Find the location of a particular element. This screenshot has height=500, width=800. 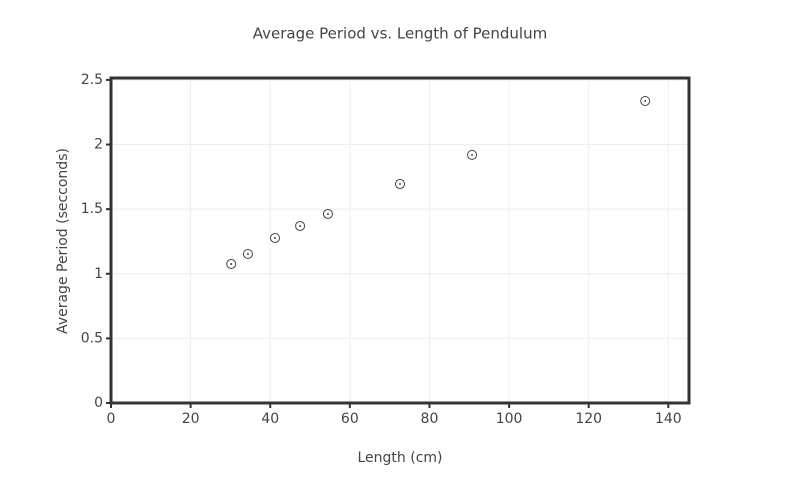

x-tick-label: 100 is located at coordinates (509, 419).